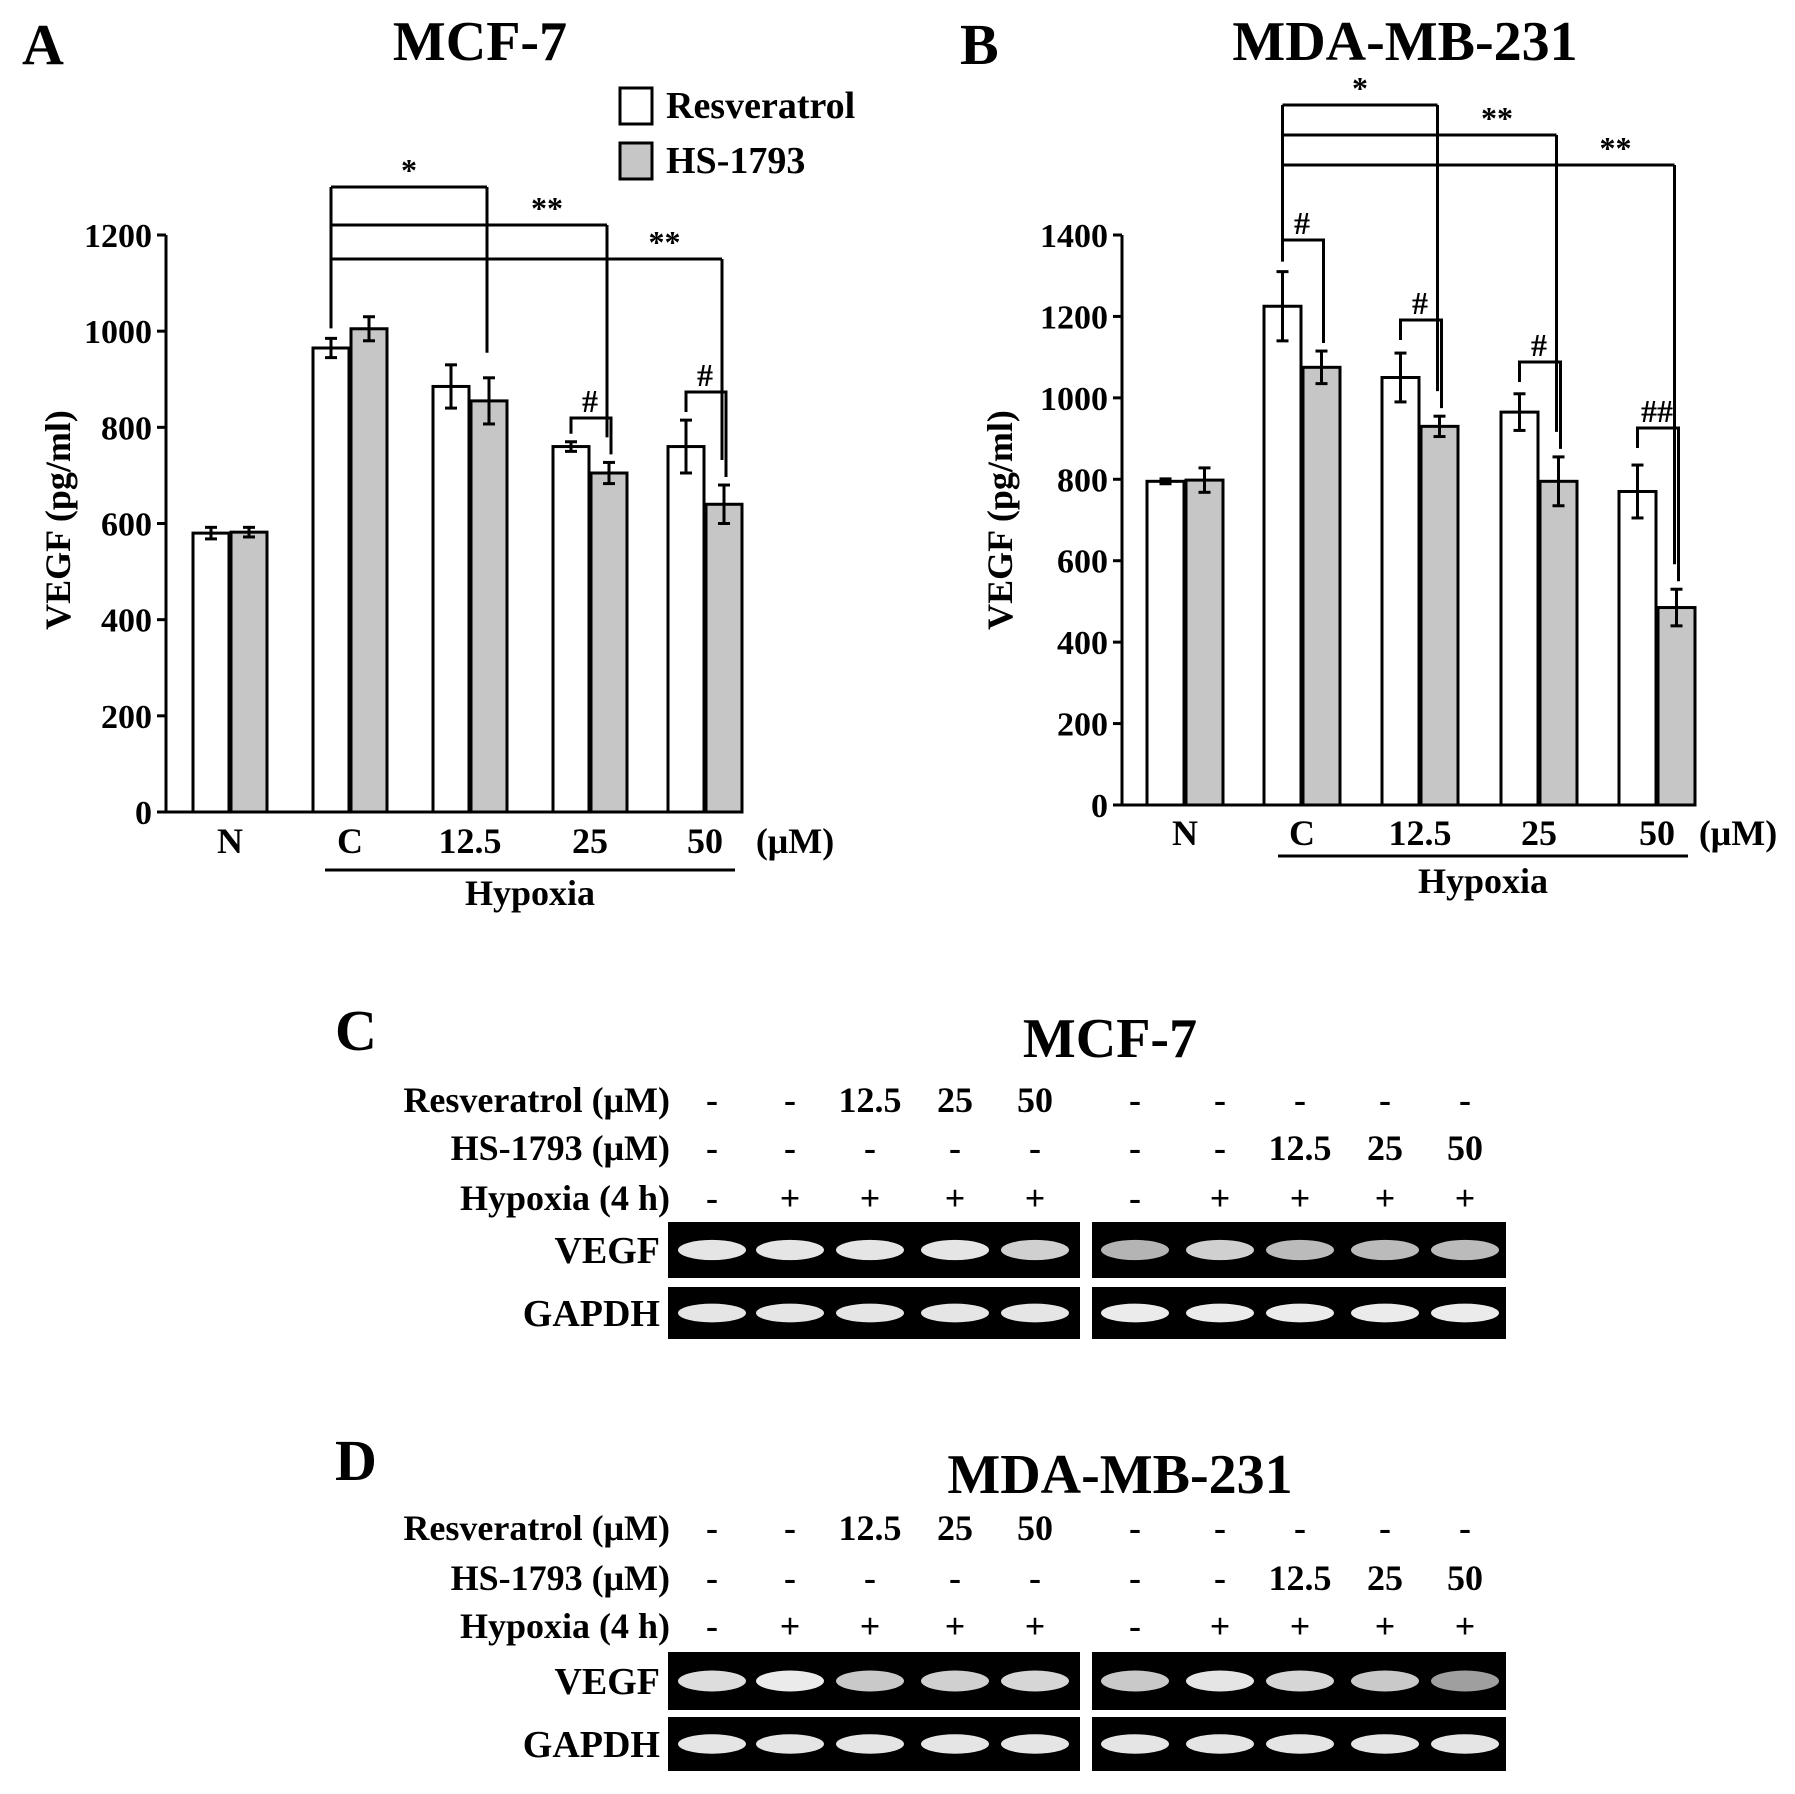 This screenshot has width=1795, height=1794. I want to click on legend-label: Resveratrol, so click(760, 106).